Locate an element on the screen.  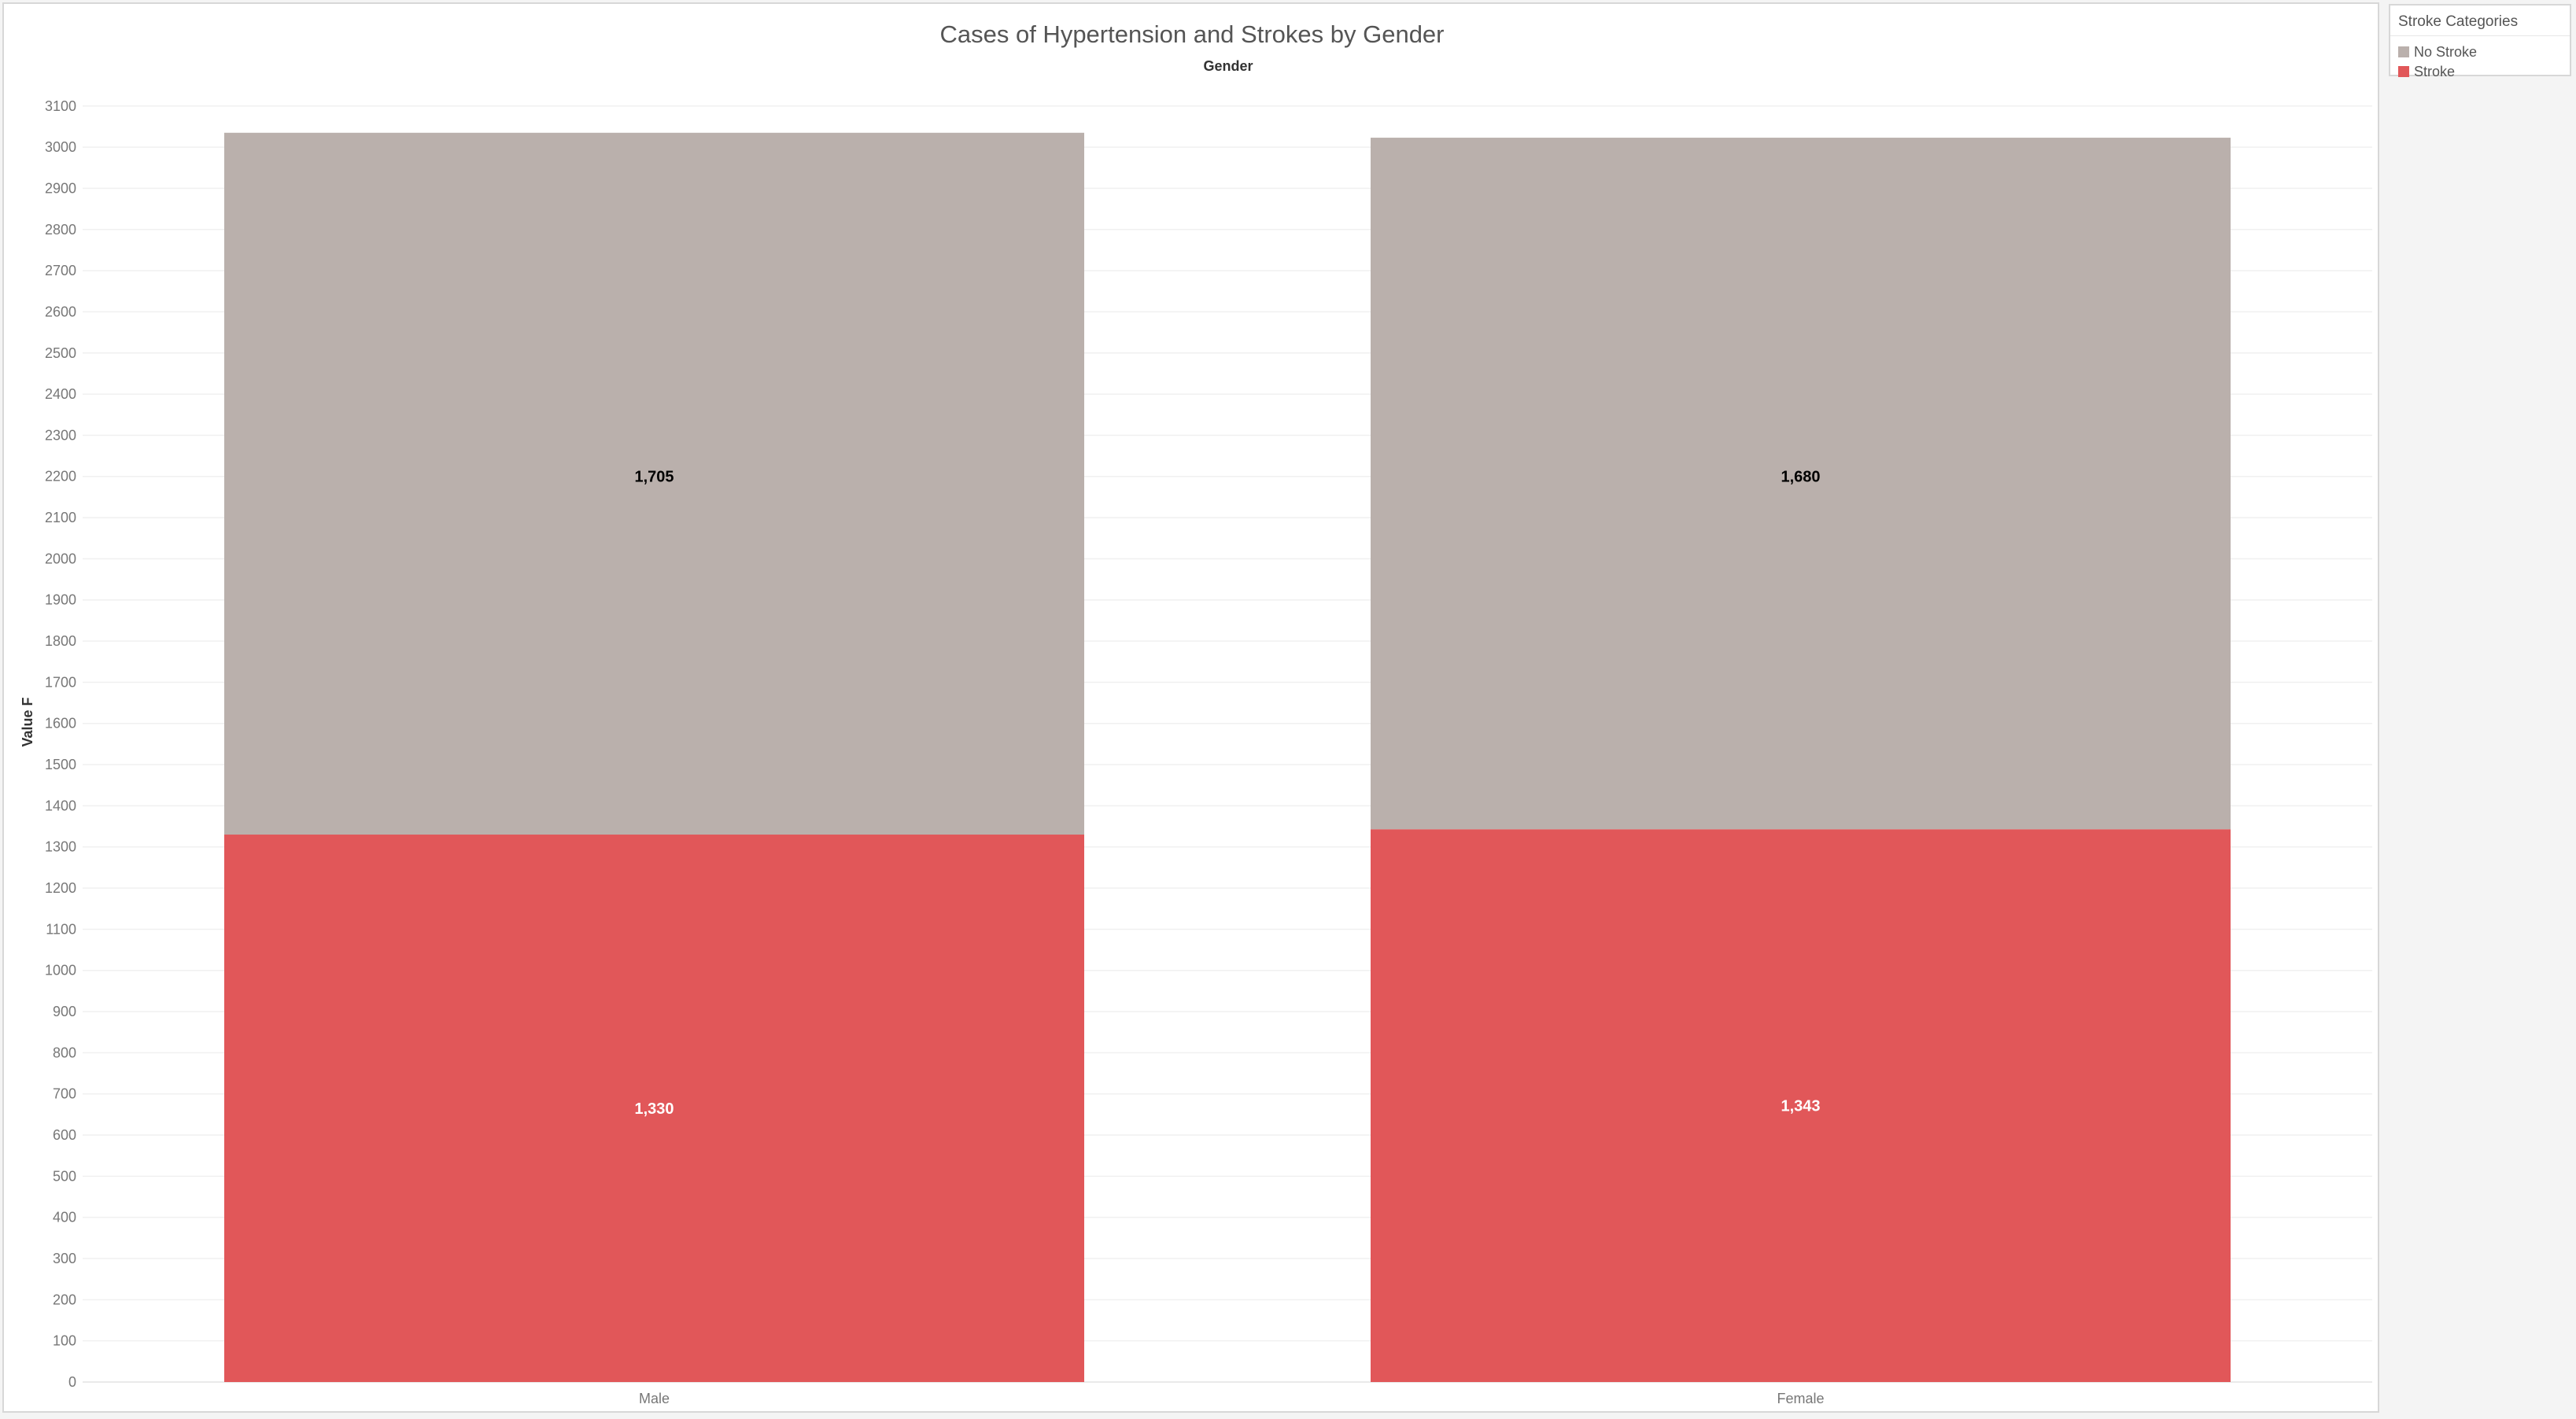
y-tick-label: 2000 is located at coordinates (61, 558).